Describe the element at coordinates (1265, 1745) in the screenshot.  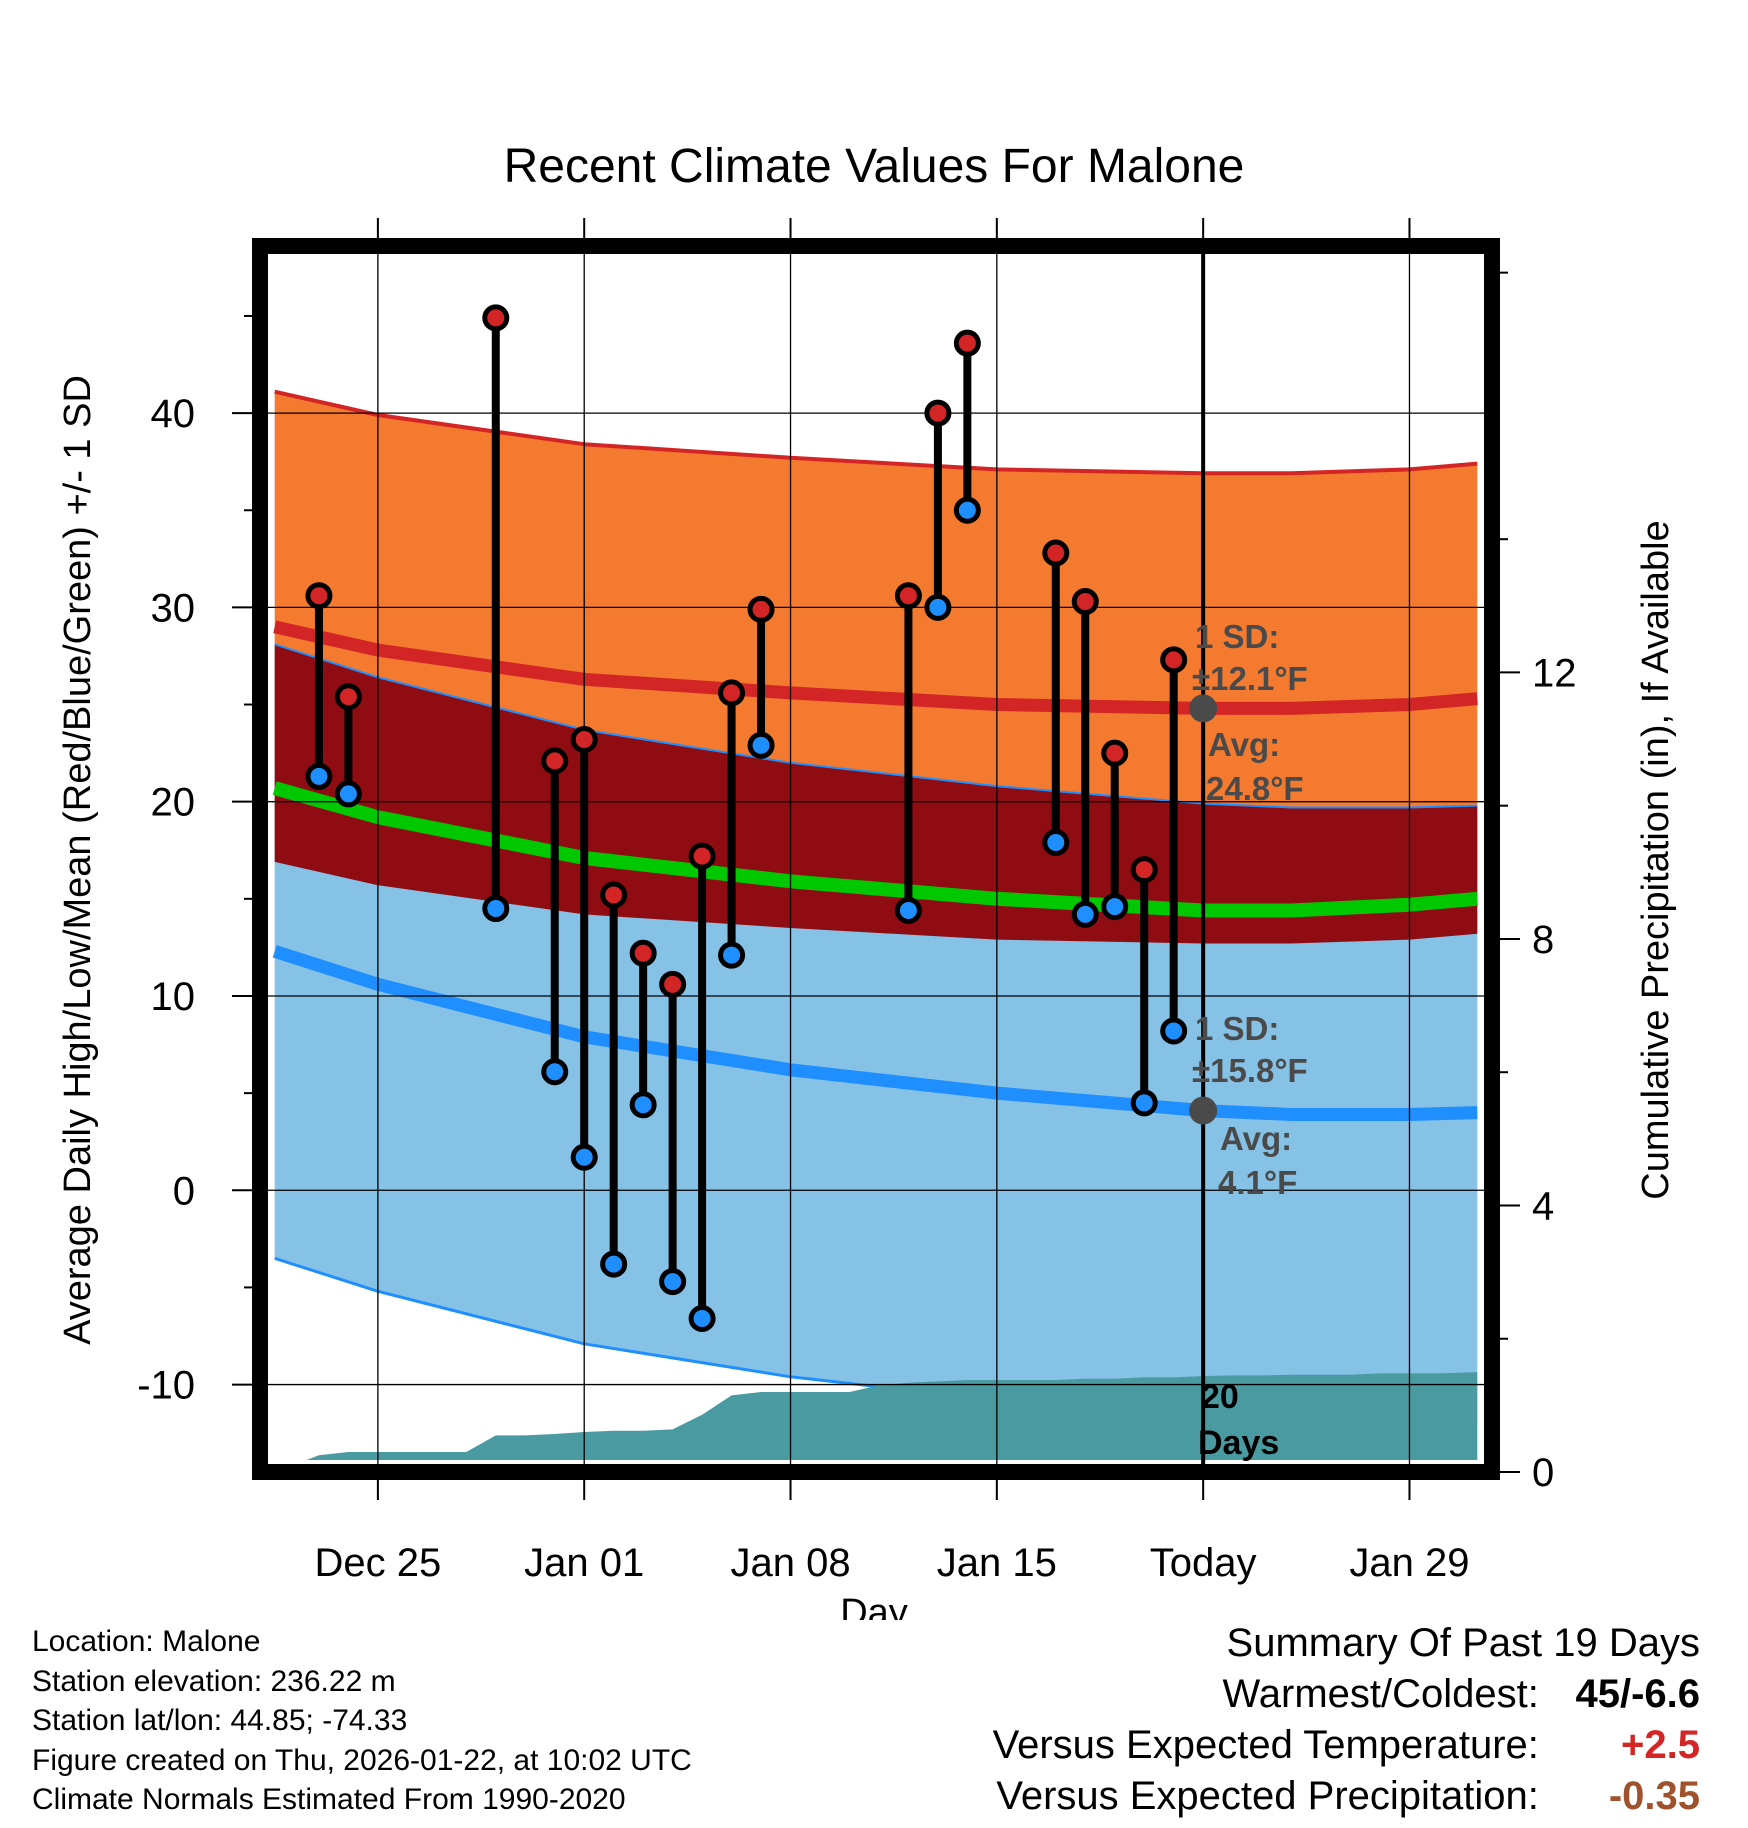
I see `temp-departure-label: Versus Expected Temperature:` at that location.